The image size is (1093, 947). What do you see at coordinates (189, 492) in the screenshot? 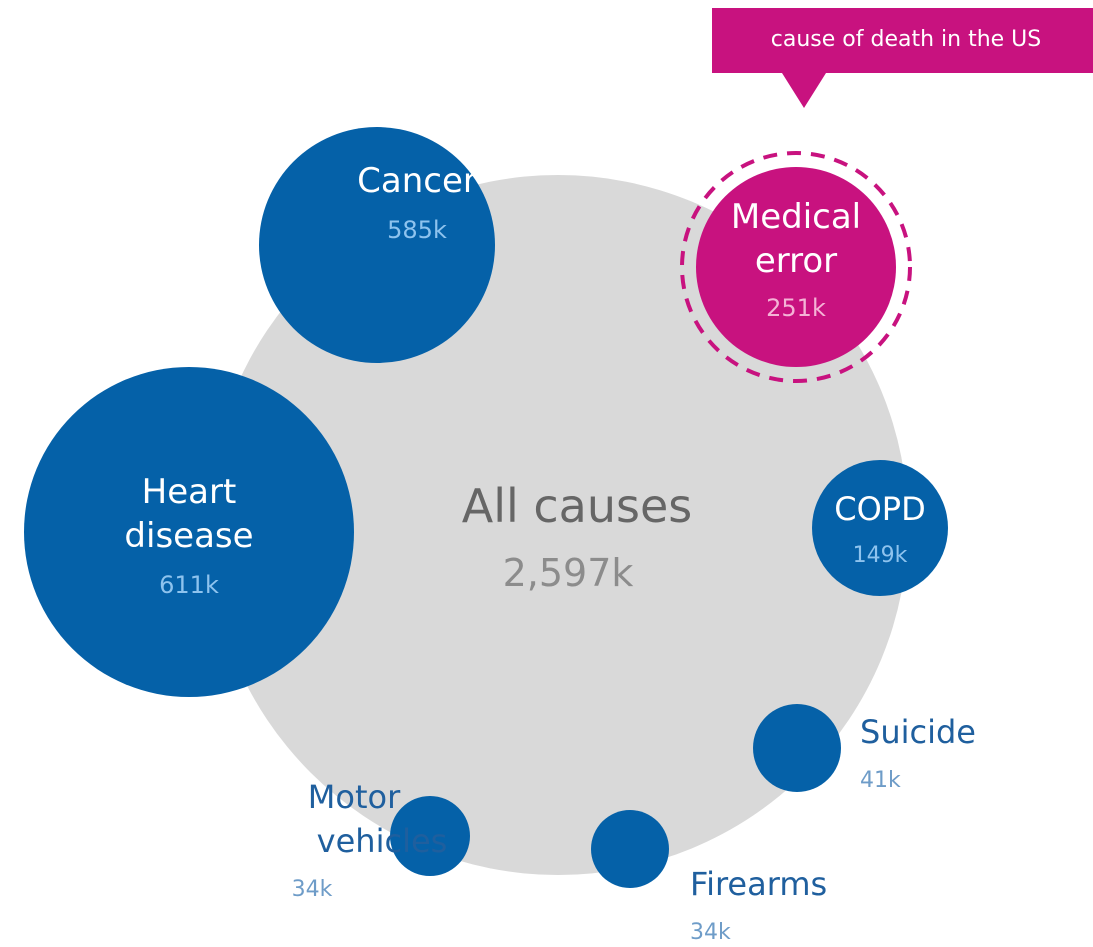
I see `label-heart-disease-line-1: Heart` at bounding box center [189, 492].